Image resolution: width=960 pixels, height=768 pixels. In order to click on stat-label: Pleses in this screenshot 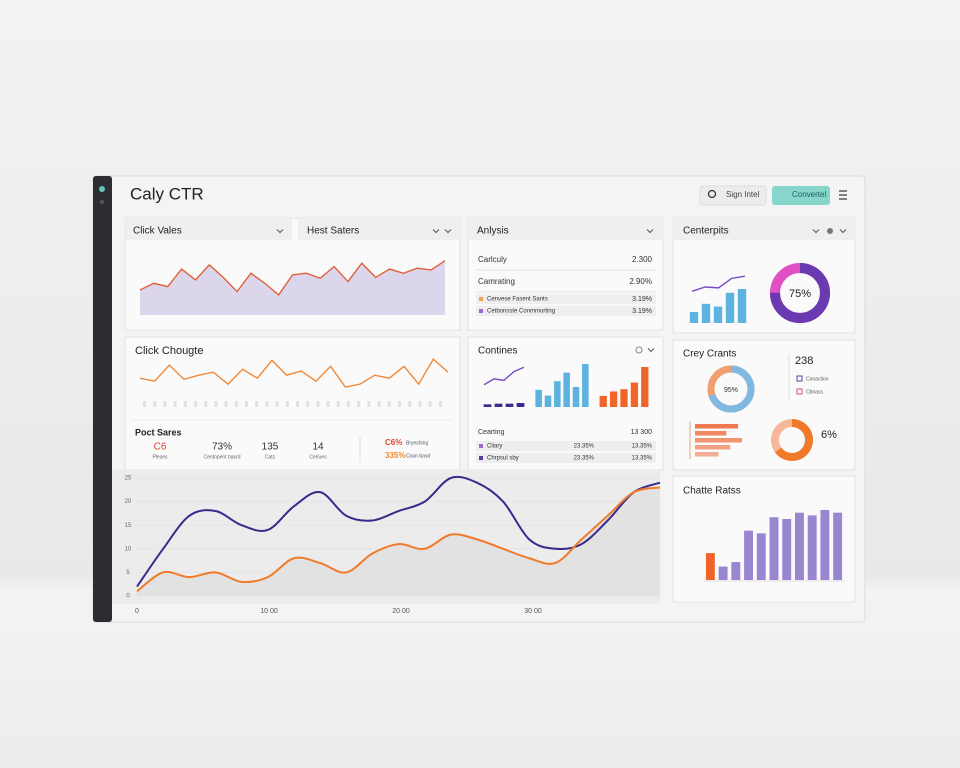, I will do `click(160, 457)`.